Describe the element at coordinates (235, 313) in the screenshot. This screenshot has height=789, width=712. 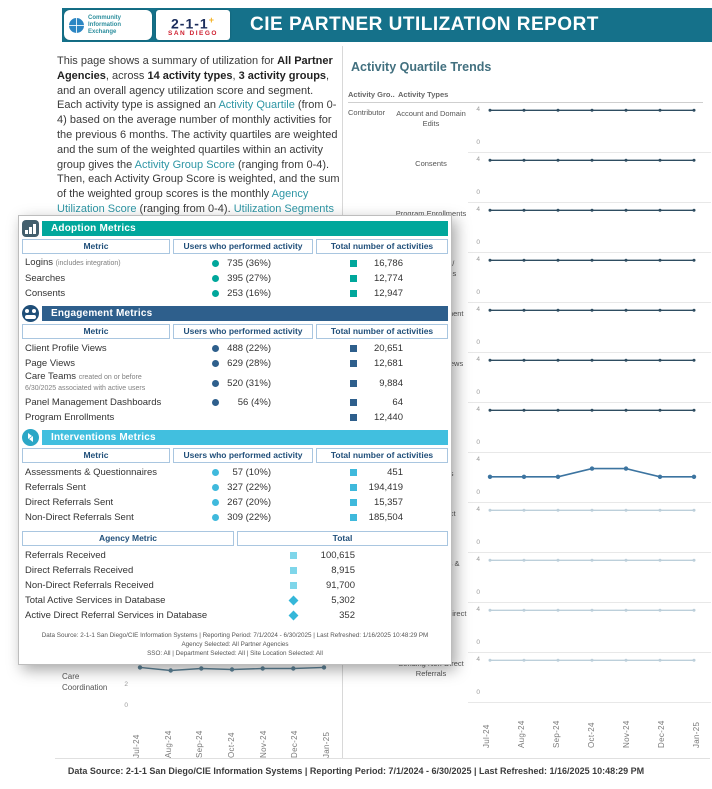
I see `engagement-metrics-header: Engagement Metrics` at that location.